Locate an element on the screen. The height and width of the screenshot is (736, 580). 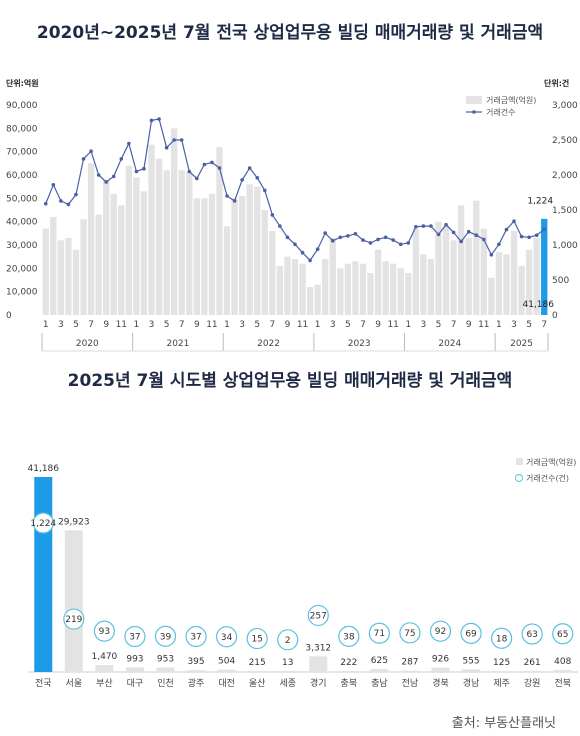
region-amount-label: 408 is located at coordinates (562, 662).